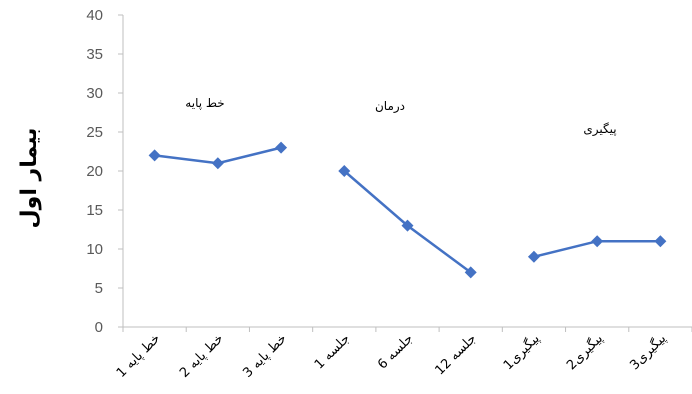 This screenshot has width=692, height=394. Describe the element at coordinates (202, 356) in the screenshot. I see `x-tick-label: خط پایه 2` at that location.